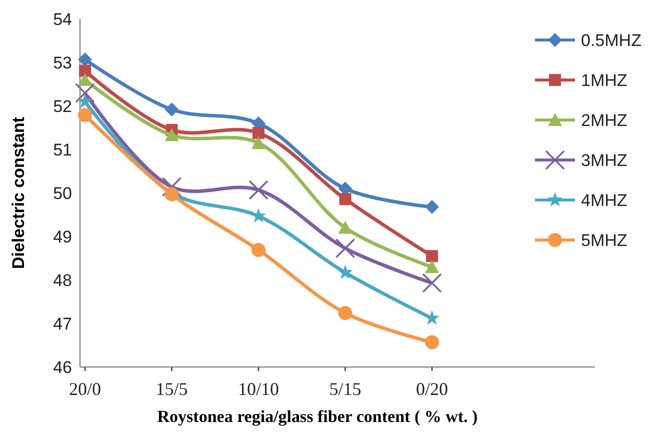  What do you see at coordinates (345, 389) in the screenshot?
I see `x-tick-label: 5/15` at bounding box center [345, 389].